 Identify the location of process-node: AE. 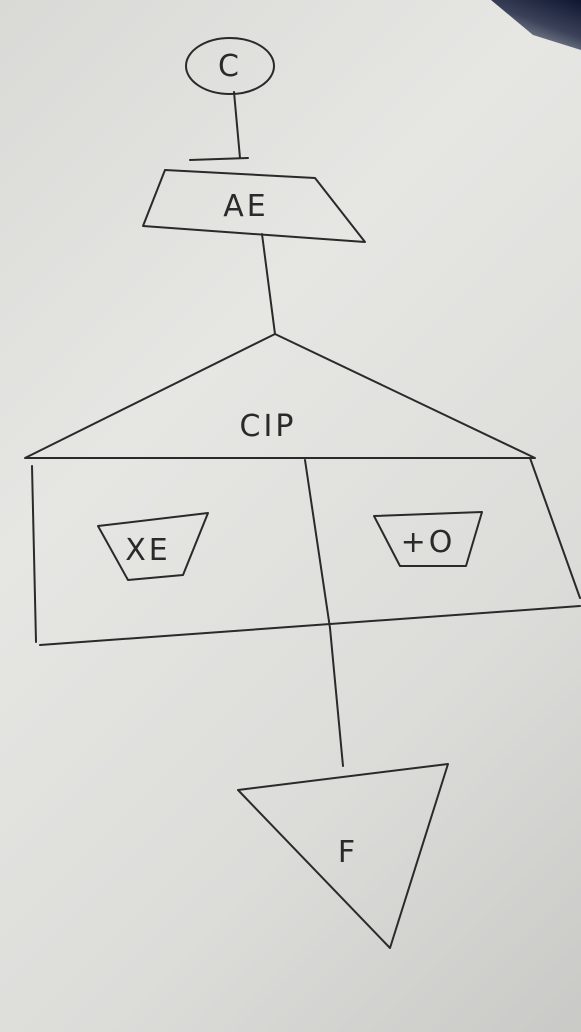
(254, 200).